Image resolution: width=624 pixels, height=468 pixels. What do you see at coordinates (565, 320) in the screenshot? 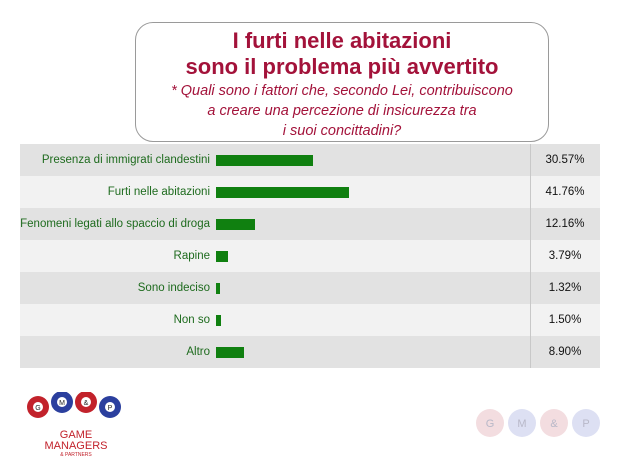
I see `value-label: 1.50%` at bounding box center [565, 320].